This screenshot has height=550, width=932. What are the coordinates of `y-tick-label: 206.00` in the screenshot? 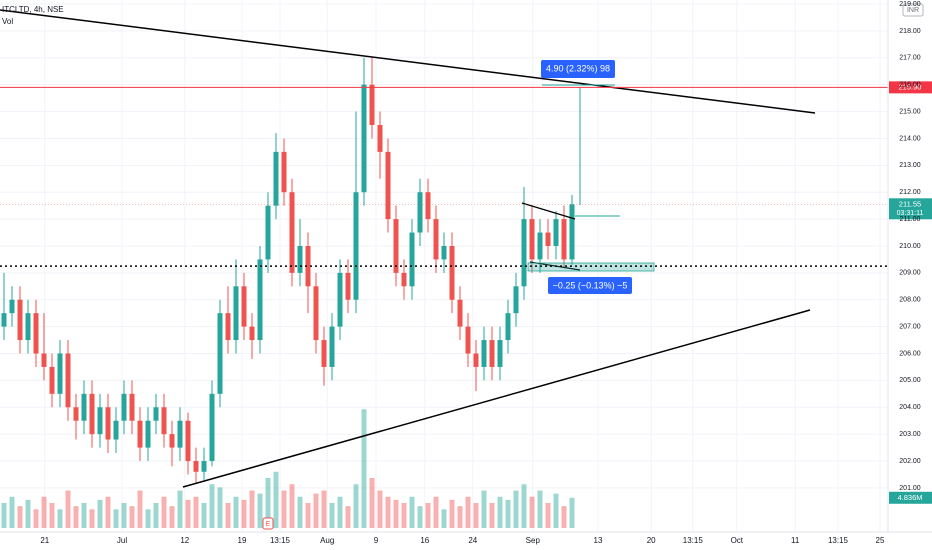 It's located at (910, 353).